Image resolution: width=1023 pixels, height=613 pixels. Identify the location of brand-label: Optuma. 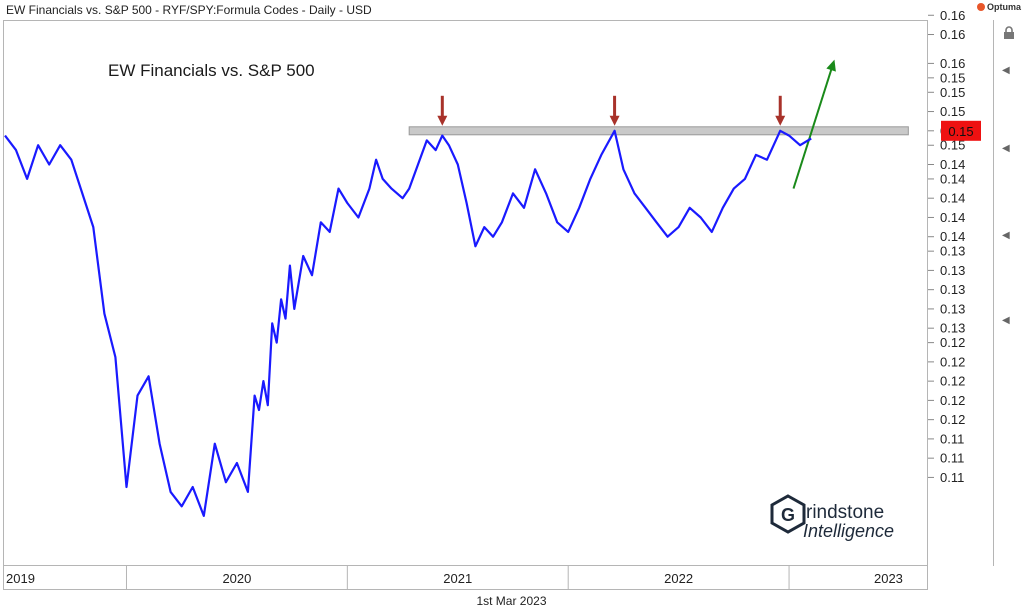
(999, 7).